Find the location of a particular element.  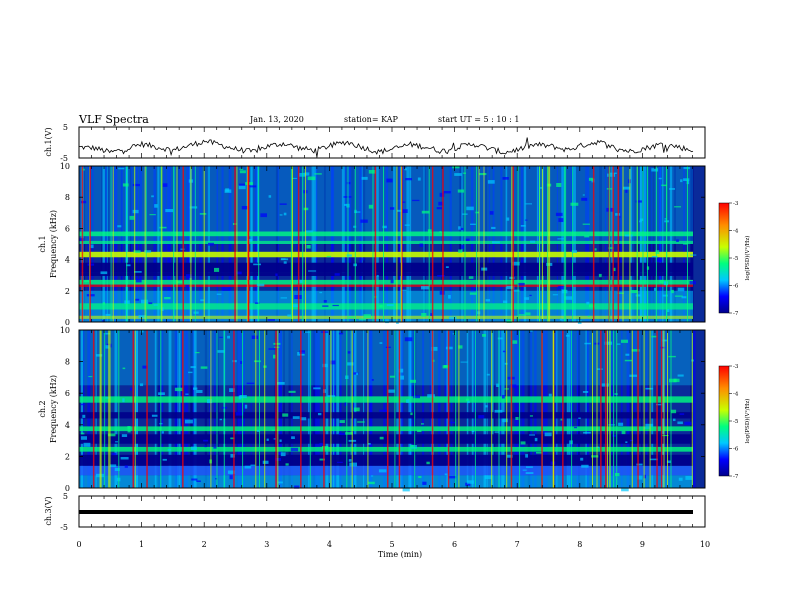

ytick-label: 0 is located at coordinates (67, 488).